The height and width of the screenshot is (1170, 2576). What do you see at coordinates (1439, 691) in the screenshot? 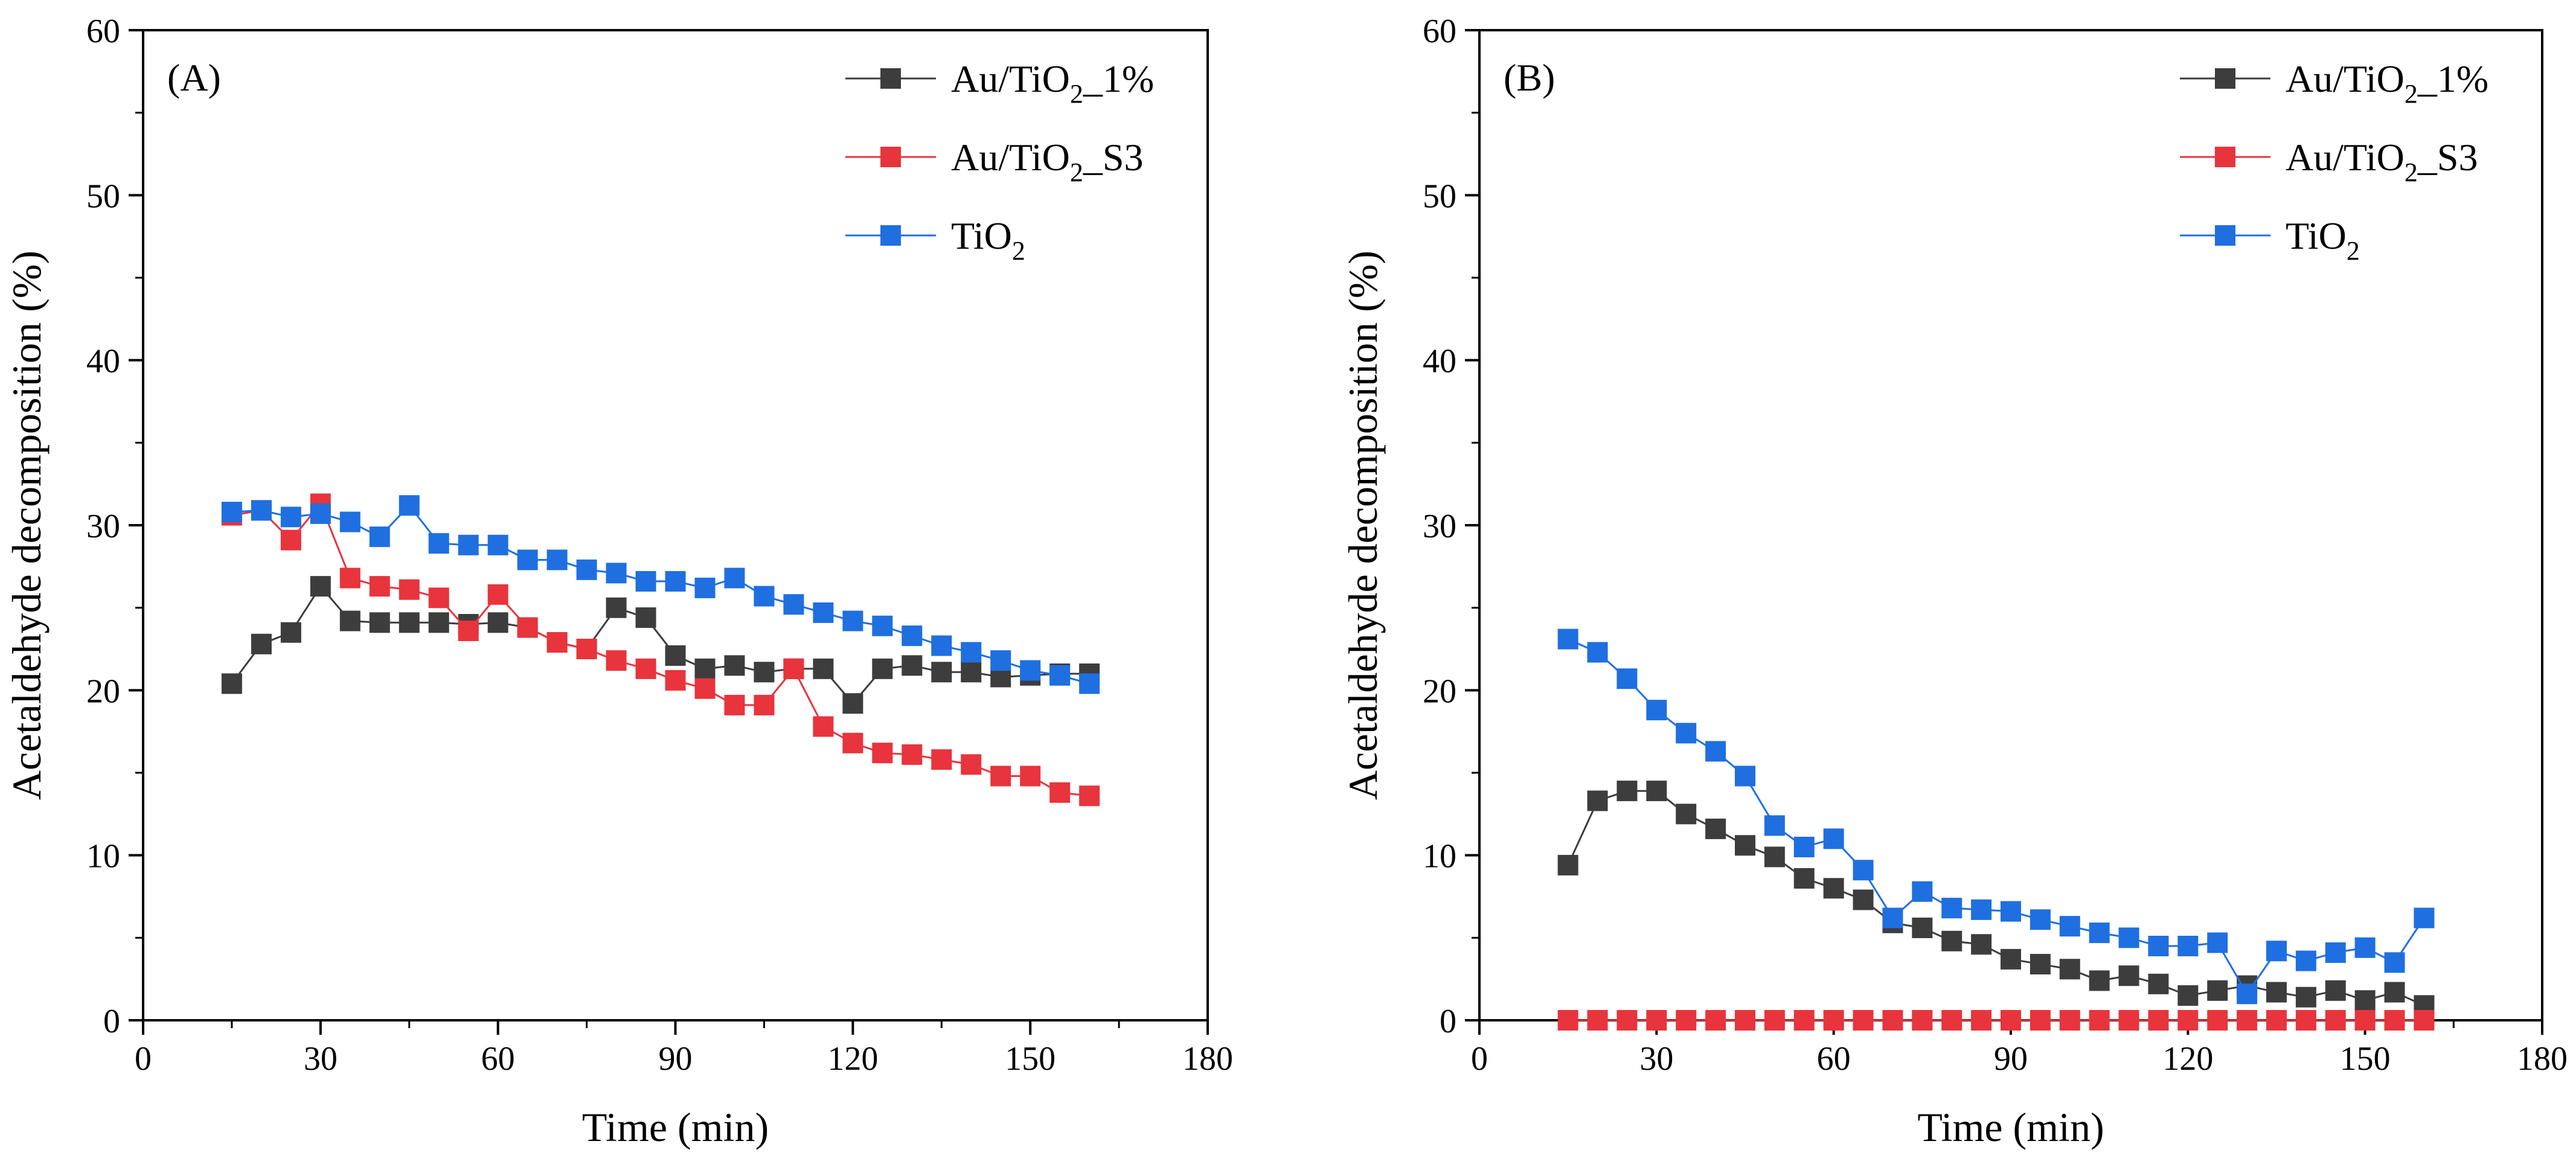
I see `panel-b-y-tick-label: 20` at bounding box center [1439, 691].